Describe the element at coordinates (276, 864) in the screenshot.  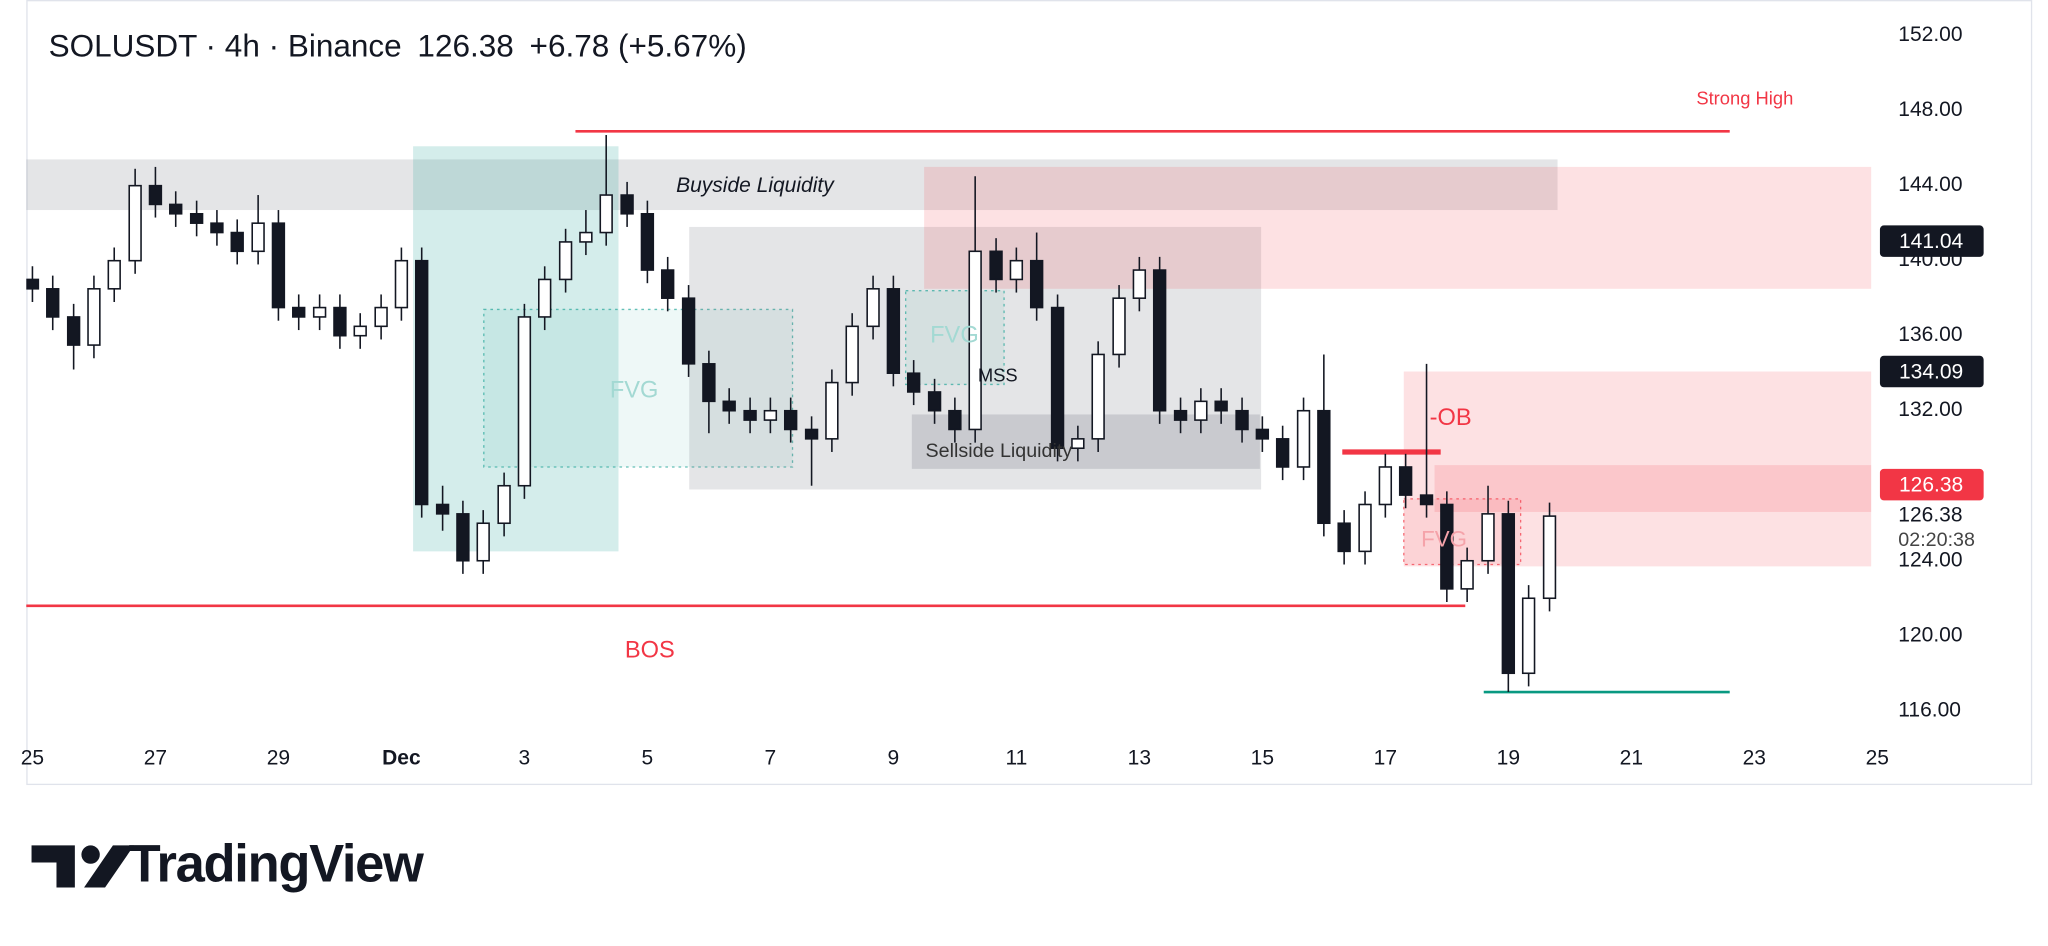
I see `logo-text: TradingView` at that location.